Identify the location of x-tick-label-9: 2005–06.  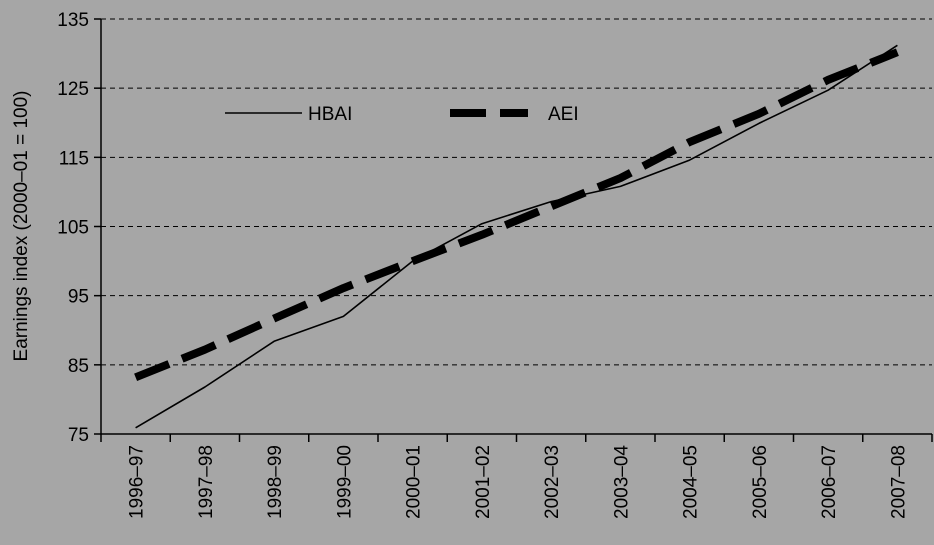
(760, 482).